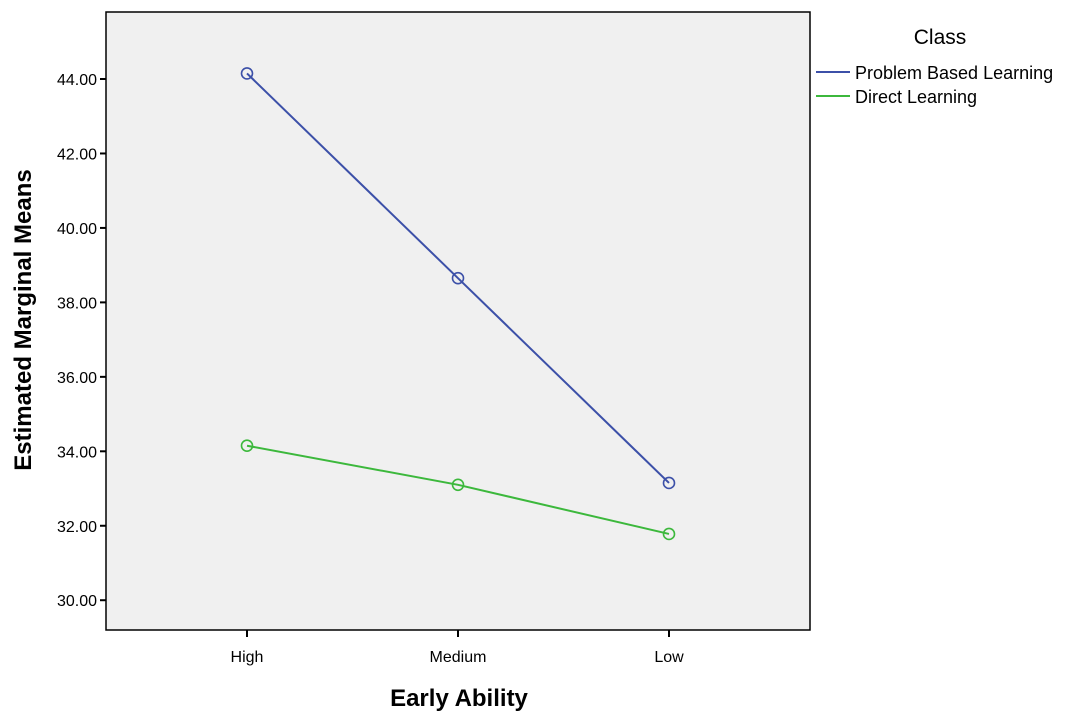 The height and width of the screenshot is (713, 1073). Describe the element at coordinates (77, 229) in the screenshot. I see `y-tick-label: 40.00` at that location.